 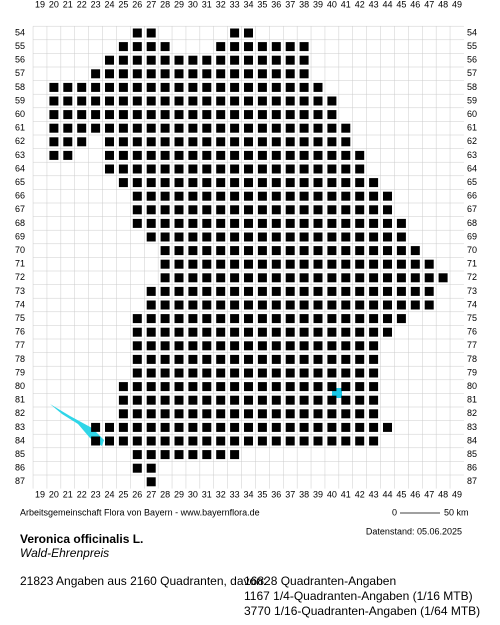 What do you see at coordinates (472, 100) in the screenshot?
I see `row-label: 59` at bounding box center [472, 100].